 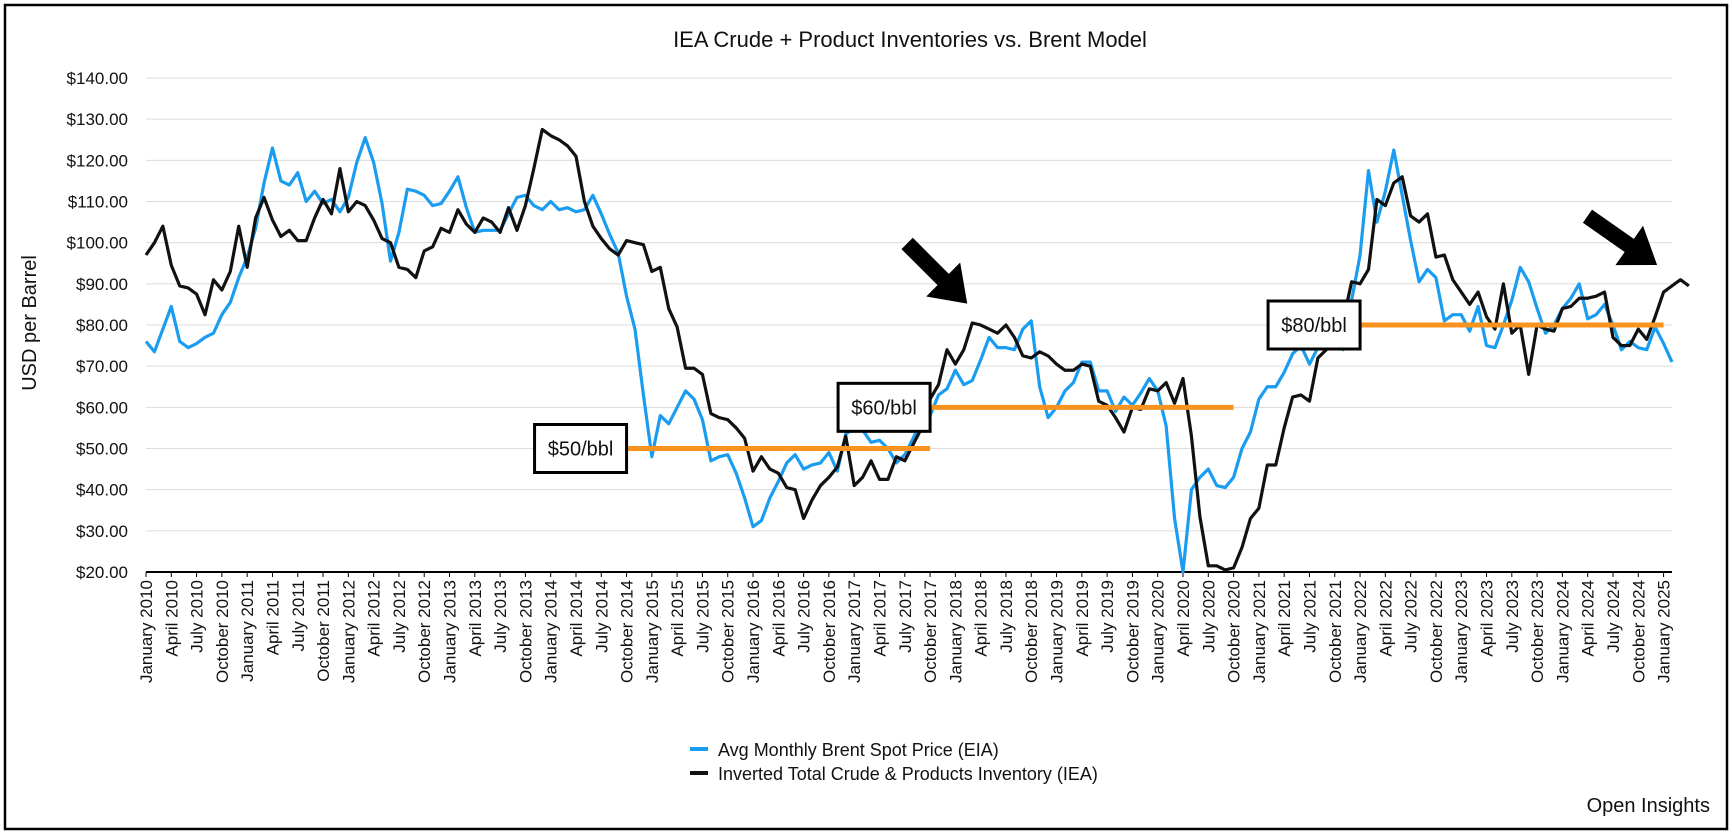 I want to click on annotation-label: $50/bbl, so click(x=581, y=450).